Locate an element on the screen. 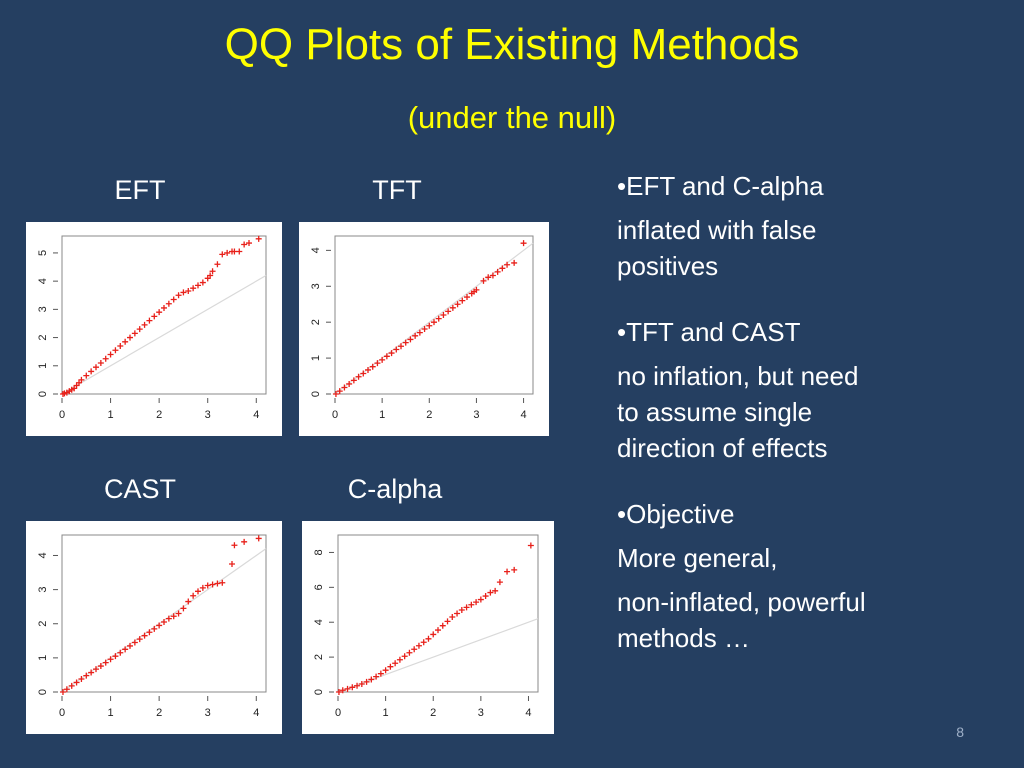  qq-plot-eft-svg: 0 1 2 3 4 0 1 2 3 4 5 is located at coordinates (152, 328).